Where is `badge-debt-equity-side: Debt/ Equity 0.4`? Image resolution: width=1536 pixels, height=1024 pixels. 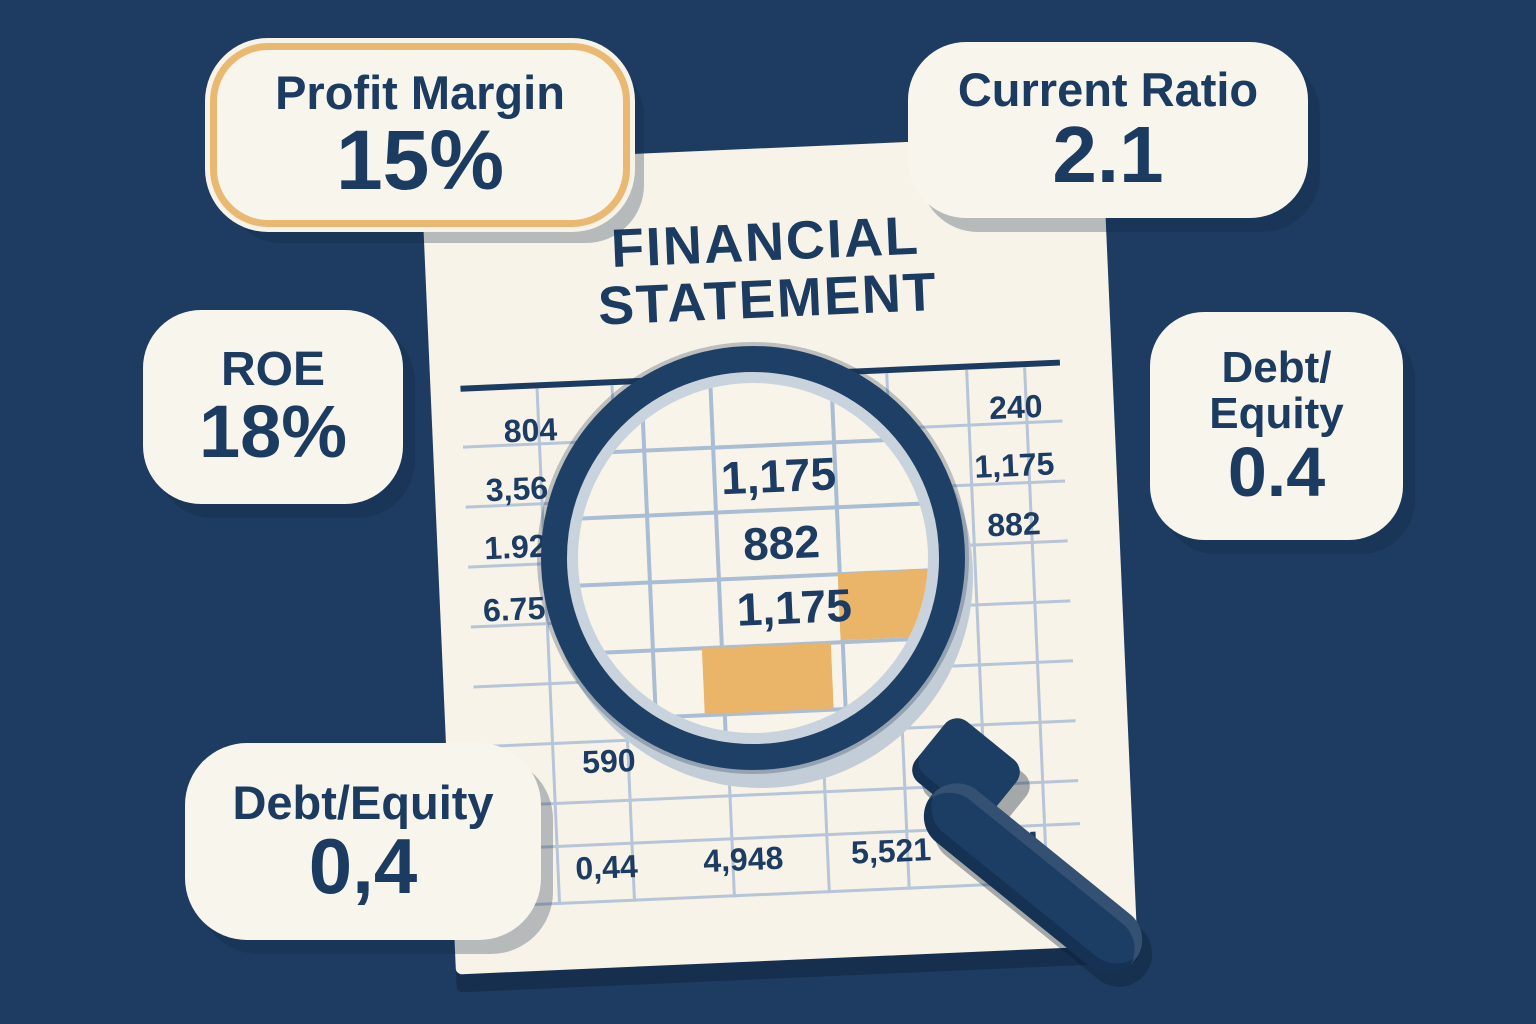
badge-debt-equity-side: Debt/ Equity 0.4 is located at coordinates (1276, 426).